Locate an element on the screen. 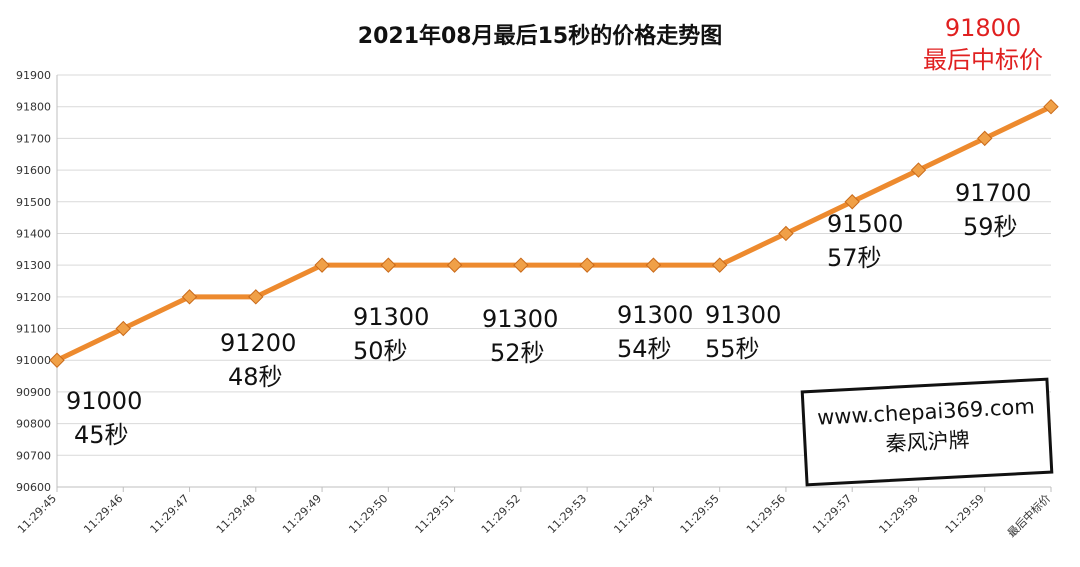  y-tick-label: 91600 is located at coordinates (33, 170).